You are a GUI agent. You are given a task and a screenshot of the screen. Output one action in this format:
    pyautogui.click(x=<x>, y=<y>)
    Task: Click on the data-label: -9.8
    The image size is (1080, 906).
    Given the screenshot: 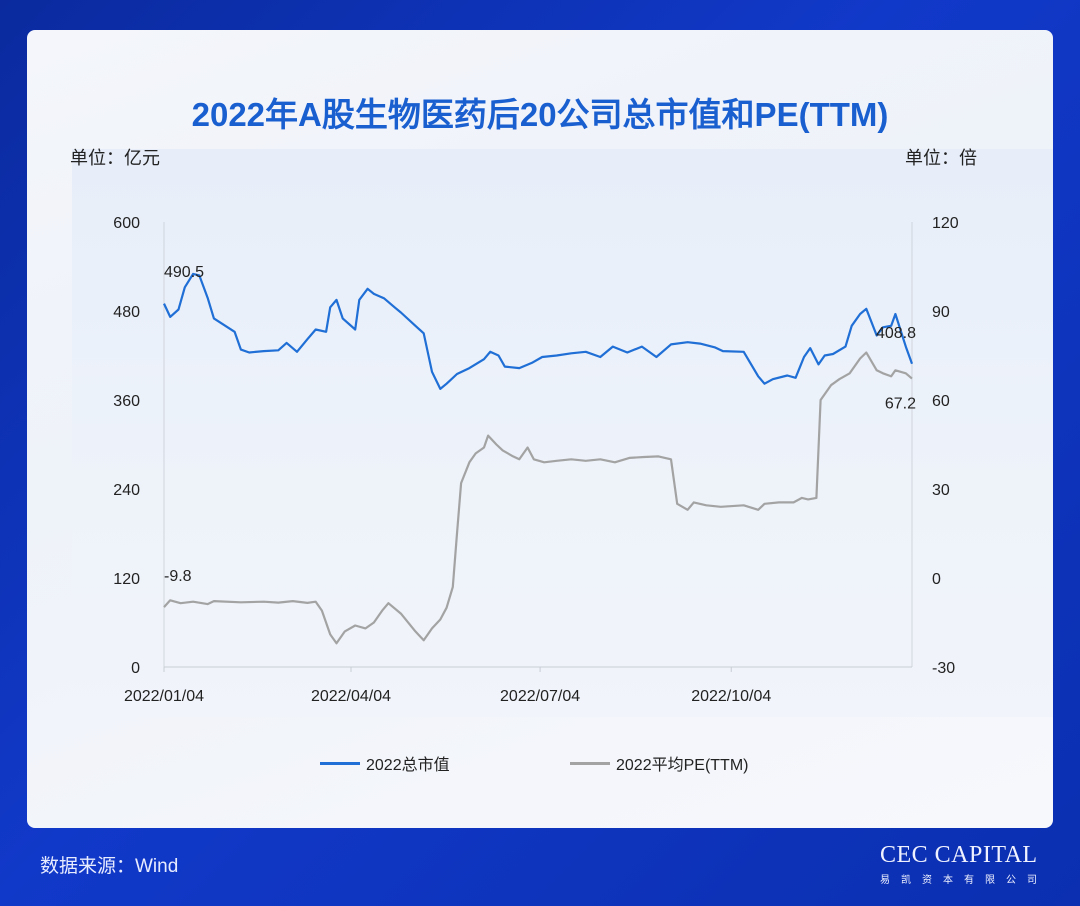 What is the action you would take?
    pyautogui.click(x=178, y=576)
    